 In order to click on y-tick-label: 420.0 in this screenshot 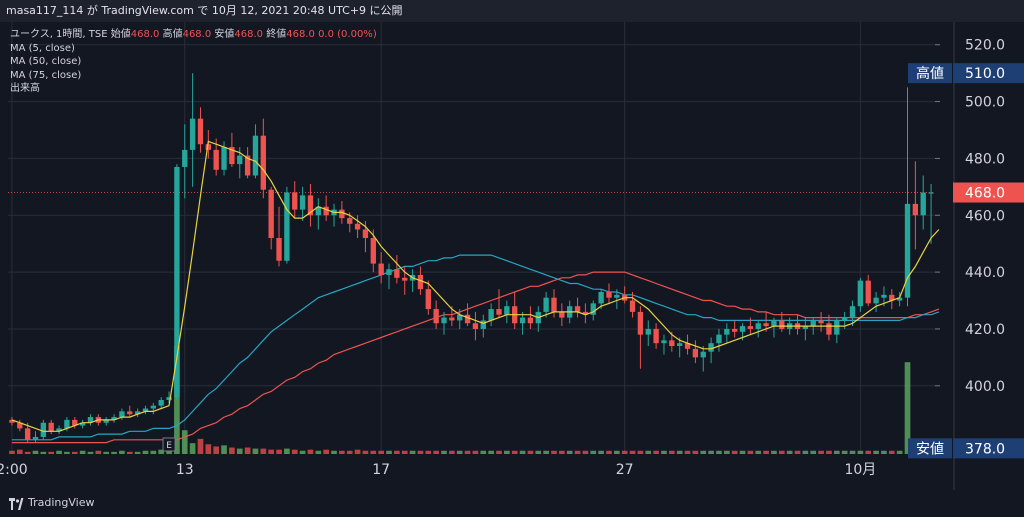, I will do `click(985, 330)`.